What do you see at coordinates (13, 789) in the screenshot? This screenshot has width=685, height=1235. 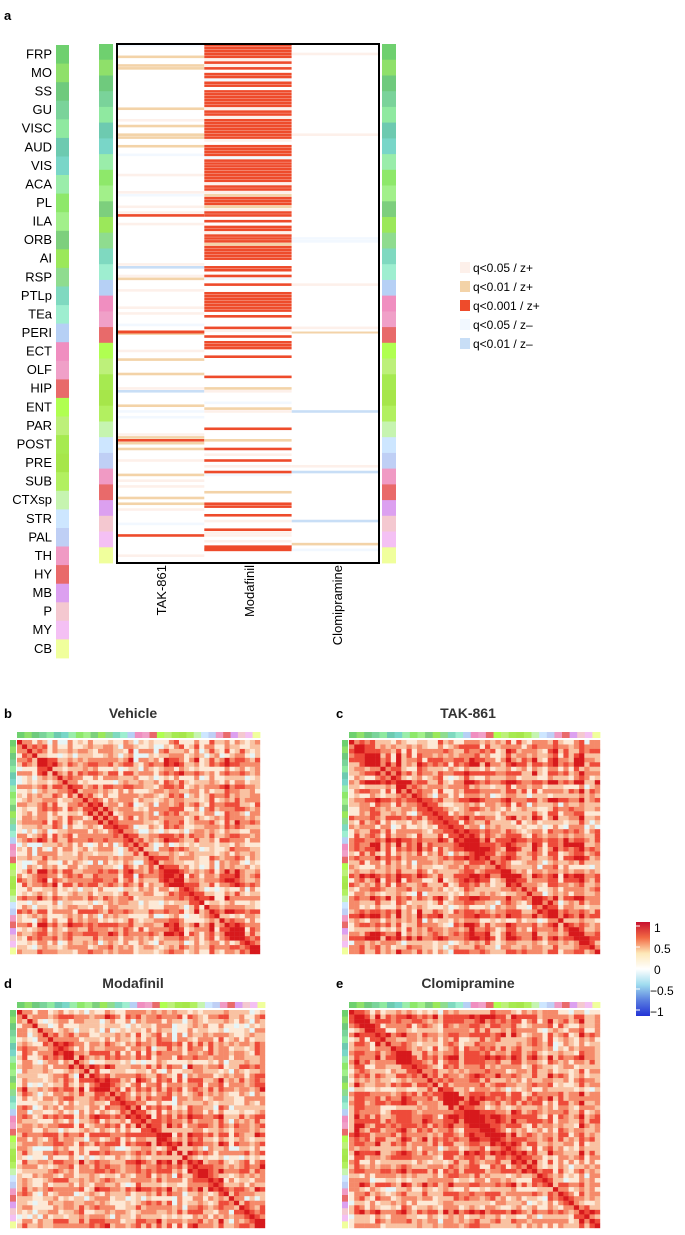 I see `left-annot-aca` at bounding box center [13, 789].